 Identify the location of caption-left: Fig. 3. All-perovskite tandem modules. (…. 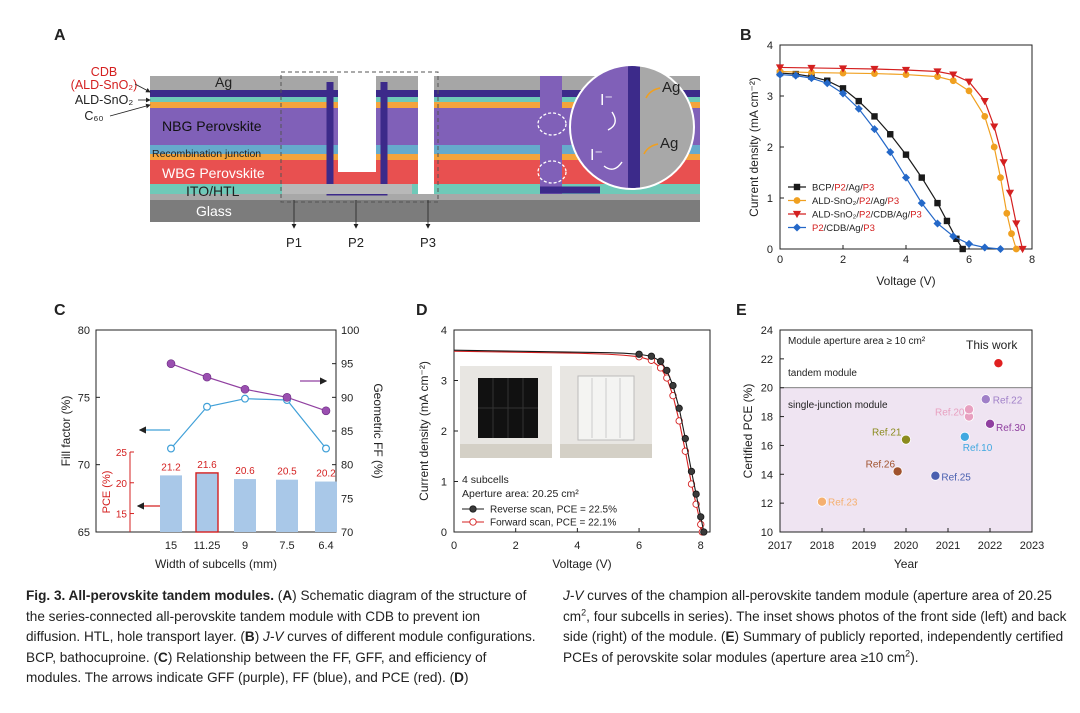
(281, 637).